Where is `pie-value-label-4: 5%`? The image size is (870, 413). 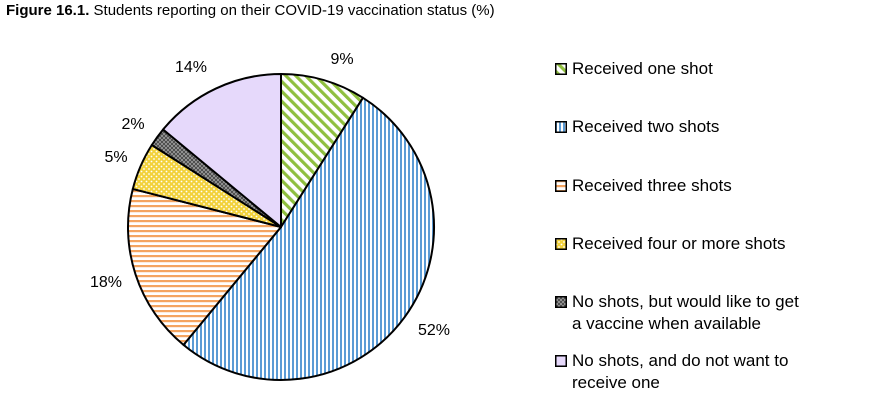 pie-value-label-4: 5% is located at coordinates (115, 157).